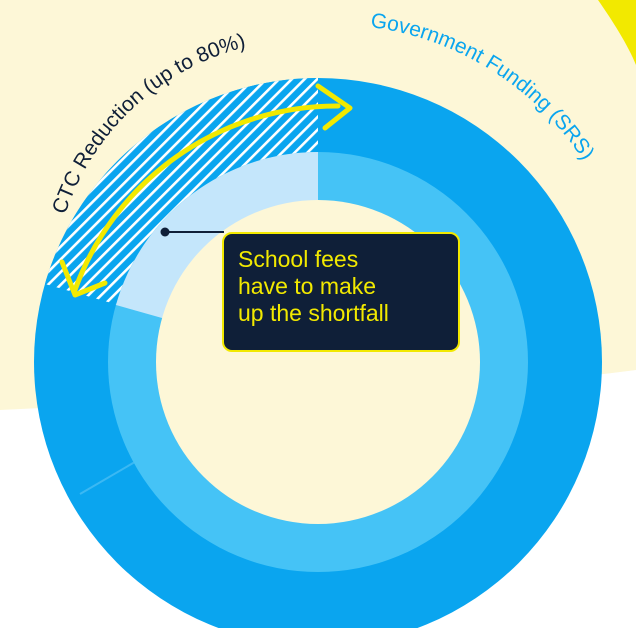 The image size is (636, 628). I want to click on corner-accent, so click(617, 32).